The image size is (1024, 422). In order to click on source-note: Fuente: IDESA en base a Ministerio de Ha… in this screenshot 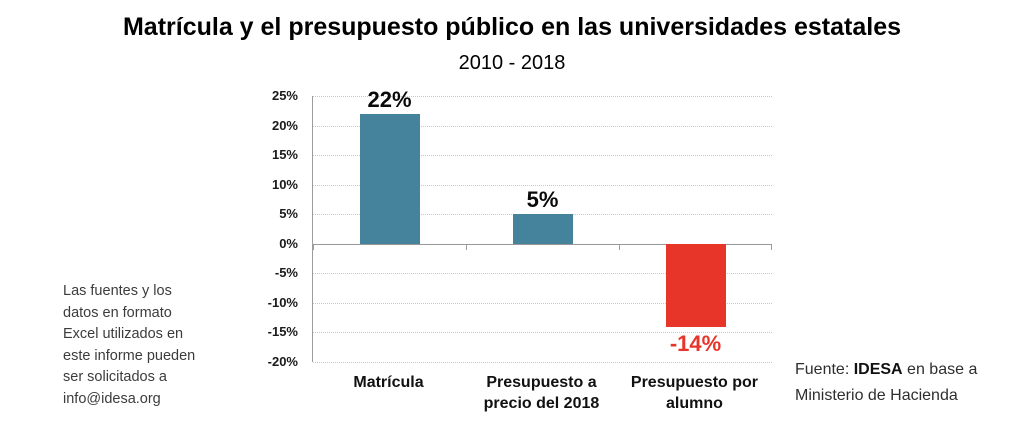, I will do `click(902, 383)`.